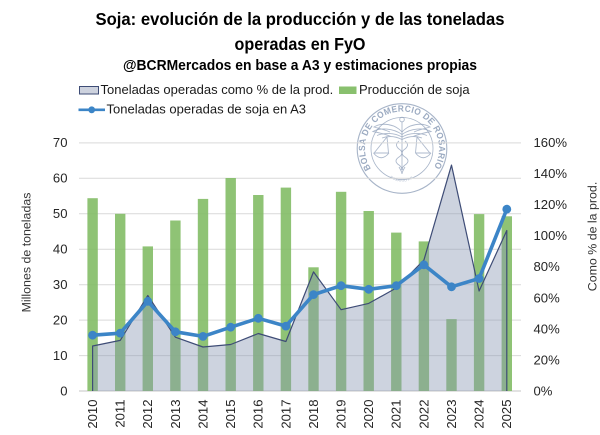 This screenshot has width=600, height=435. Describe the element at coordinates (396, 414) in the screenshot. I see `svg-text: 2021` at that location.